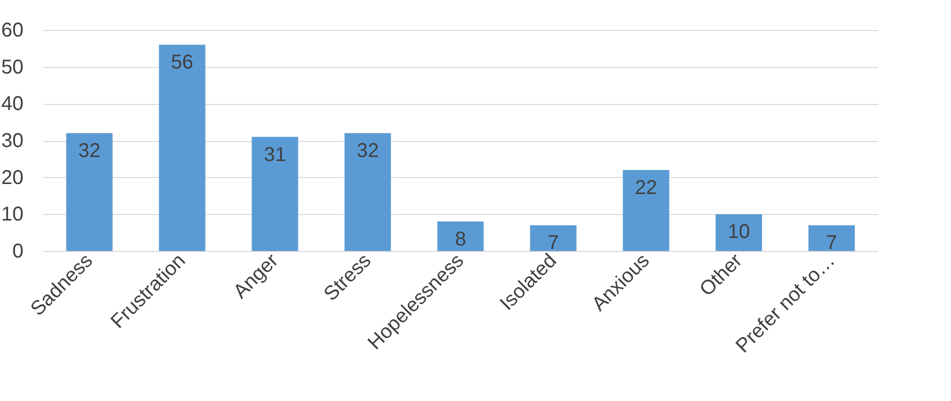  I want to click on y-tick-label: 30, so click(12, 141).